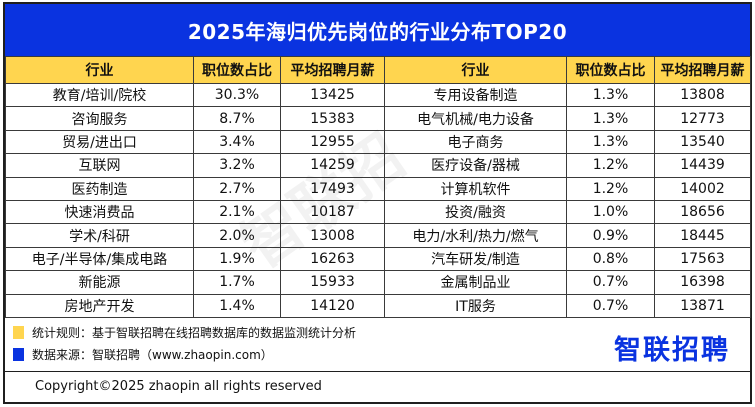  Describe the element at coordinates (702, 235) in the screenshot. I see `salary-cell: 18445` at that location.